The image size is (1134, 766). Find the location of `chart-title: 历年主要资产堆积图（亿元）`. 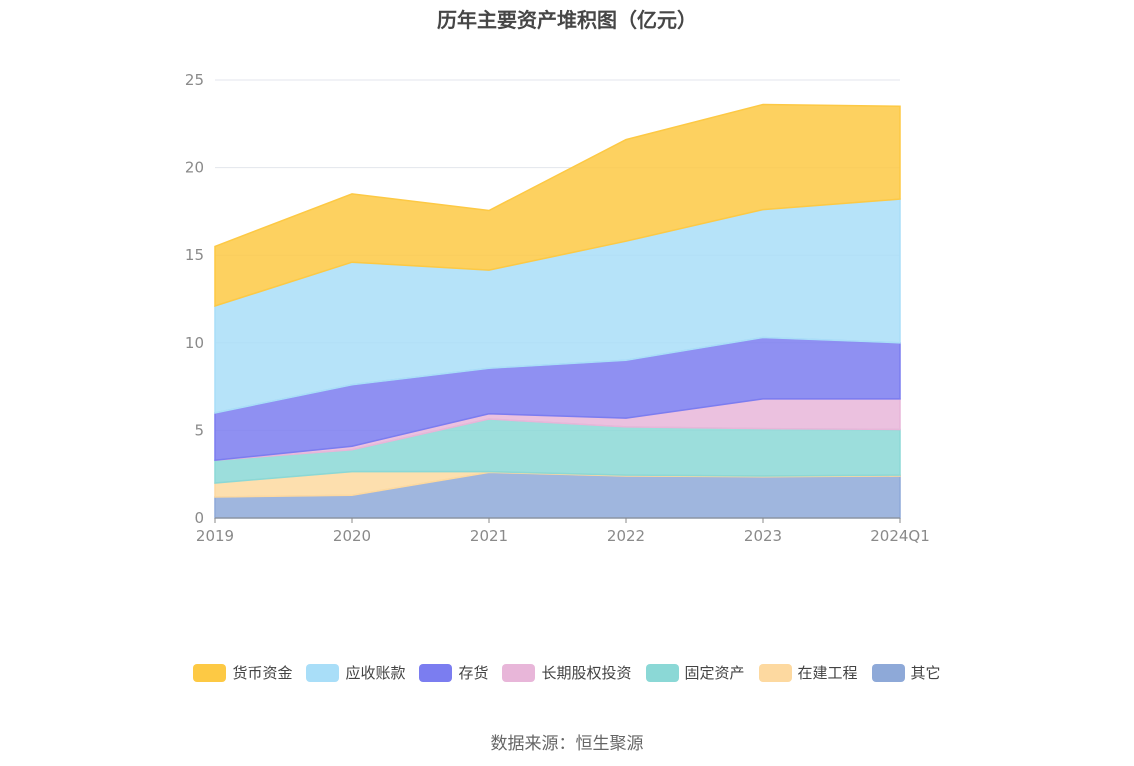

chart-title: 历年主要资产堆积图（亿元） is located at coordinates (567, 20).